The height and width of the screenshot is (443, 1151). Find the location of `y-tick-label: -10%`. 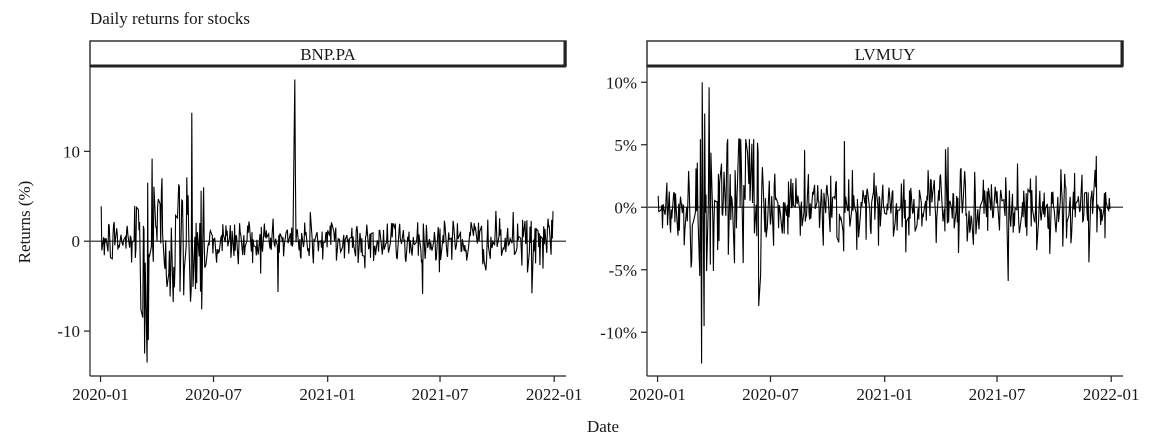

y-tick-label: -10% is located at coordinates (618, 332).